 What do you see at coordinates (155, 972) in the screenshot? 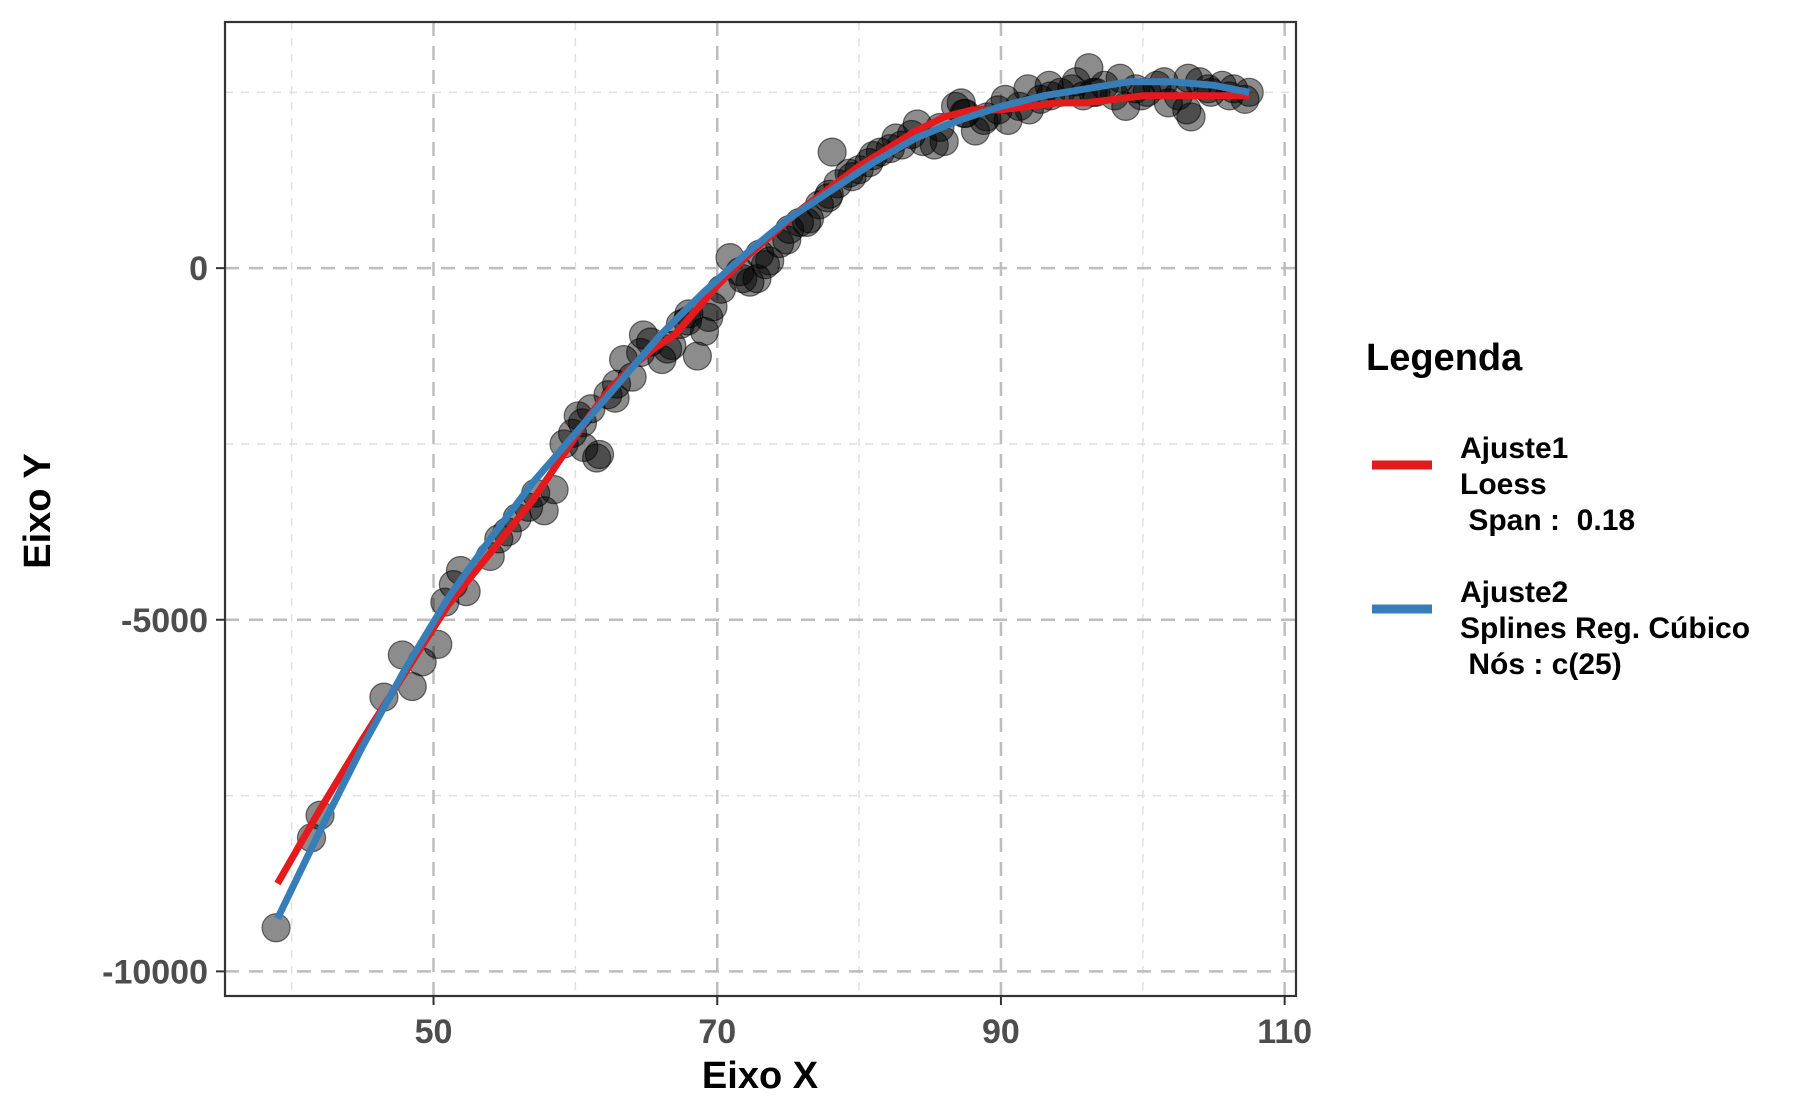
I see `y-tick-label: -10000` at bounding box center [155, 972].